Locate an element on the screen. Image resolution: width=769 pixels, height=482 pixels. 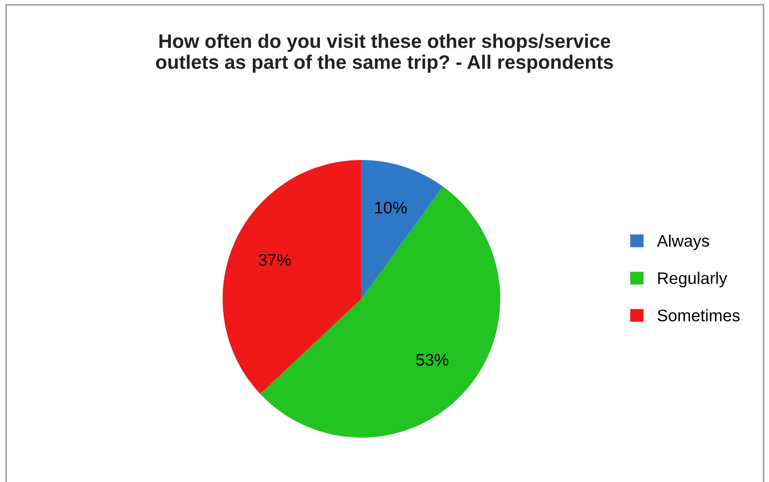
legend-label: Sometimes is located at coordinates (699, 315).